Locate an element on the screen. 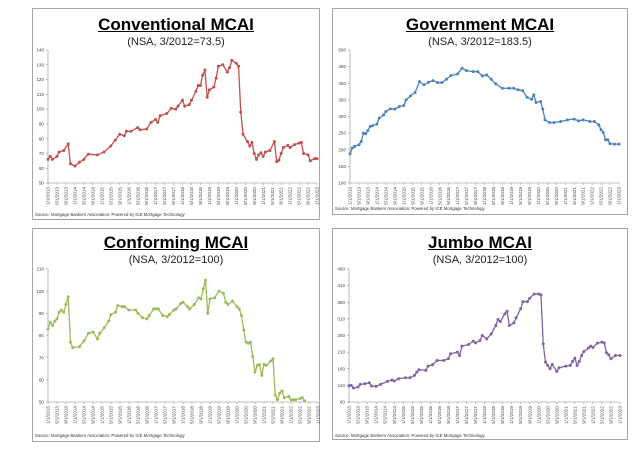 Image resolution: width=641 pixels, height=452 pixels. y-tick-label: 260 is located at coordinates (341, 335).